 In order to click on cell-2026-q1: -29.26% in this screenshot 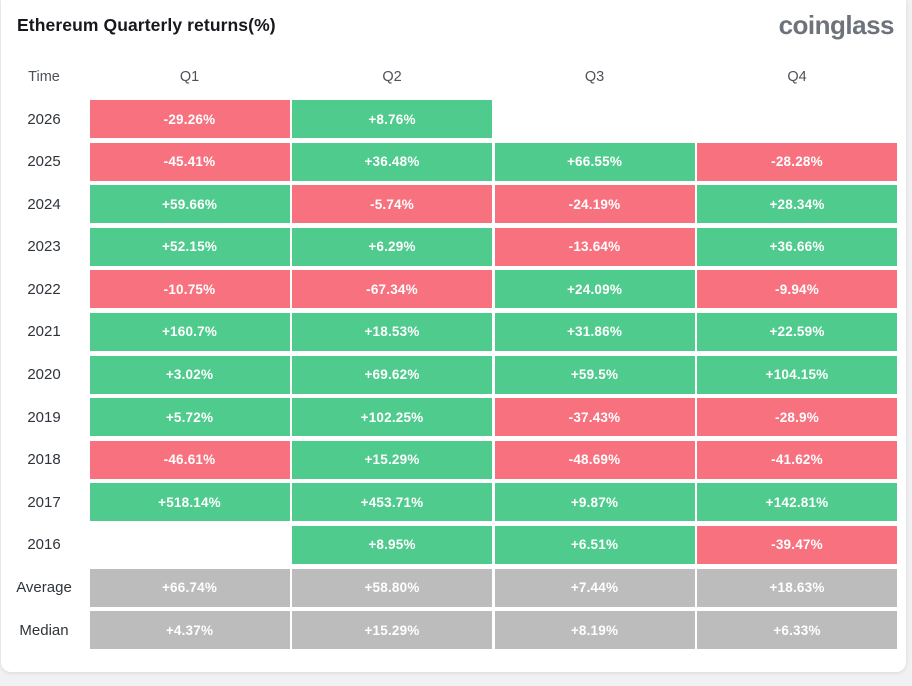, I will do `click(189, 119)`.